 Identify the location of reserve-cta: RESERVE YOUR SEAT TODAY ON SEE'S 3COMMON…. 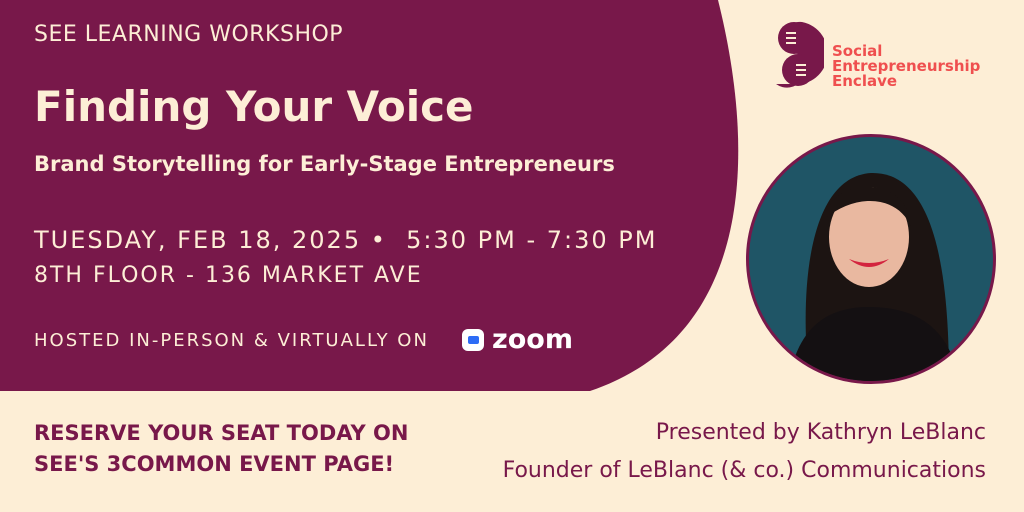
(221, 449).